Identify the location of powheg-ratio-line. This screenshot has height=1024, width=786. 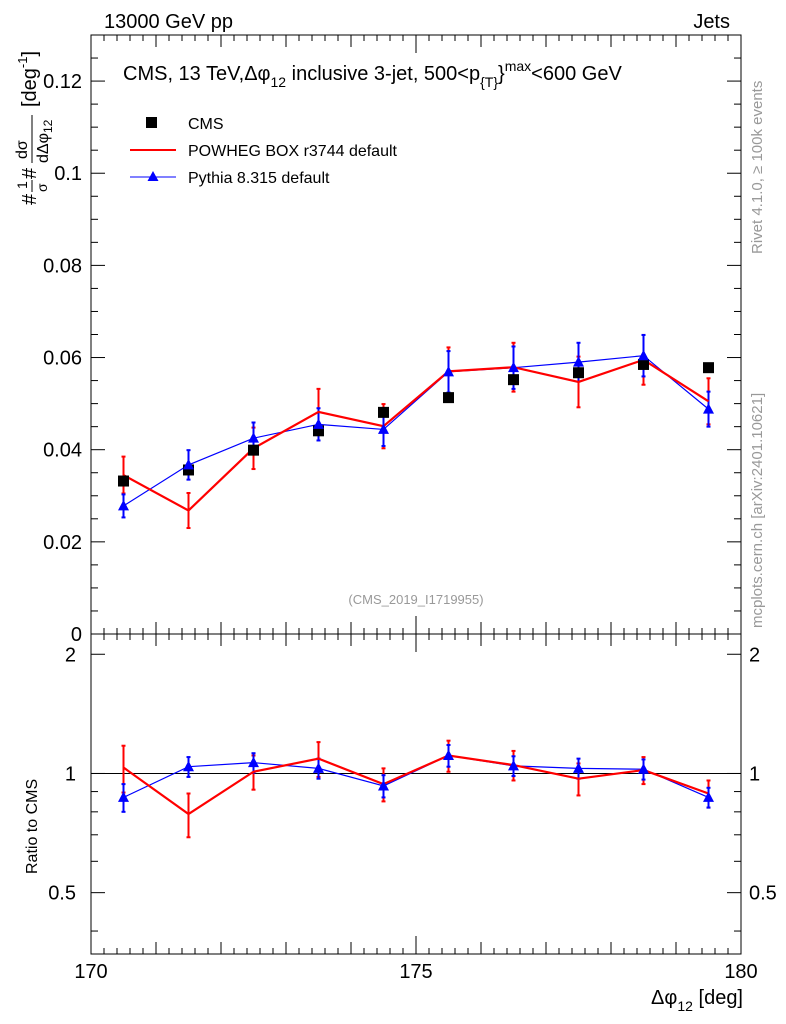
(415, 785).